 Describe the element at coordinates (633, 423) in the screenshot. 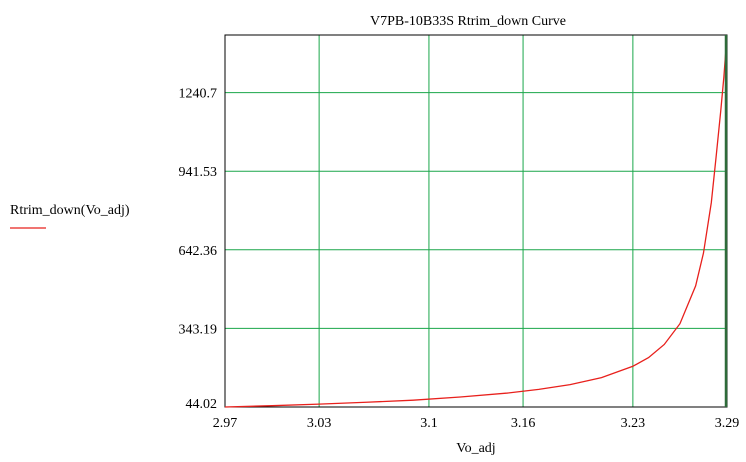

I see `x-tick-label: 3.23` at that location.